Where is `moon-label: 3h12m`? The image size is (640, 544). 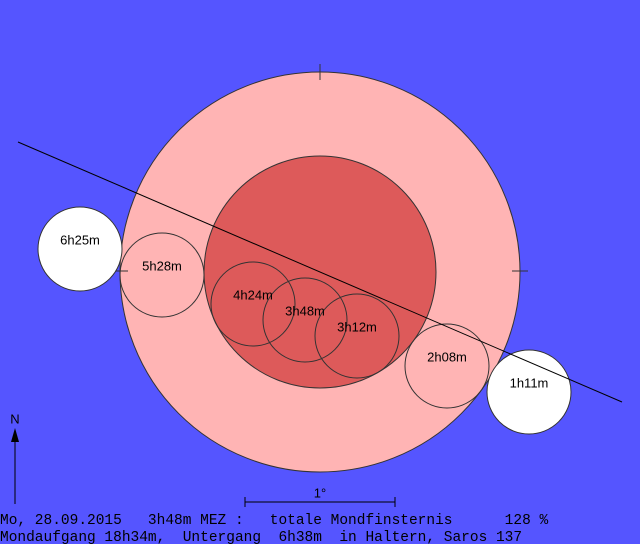 moon-label: 3h12m is located at coordinates (357, 326).